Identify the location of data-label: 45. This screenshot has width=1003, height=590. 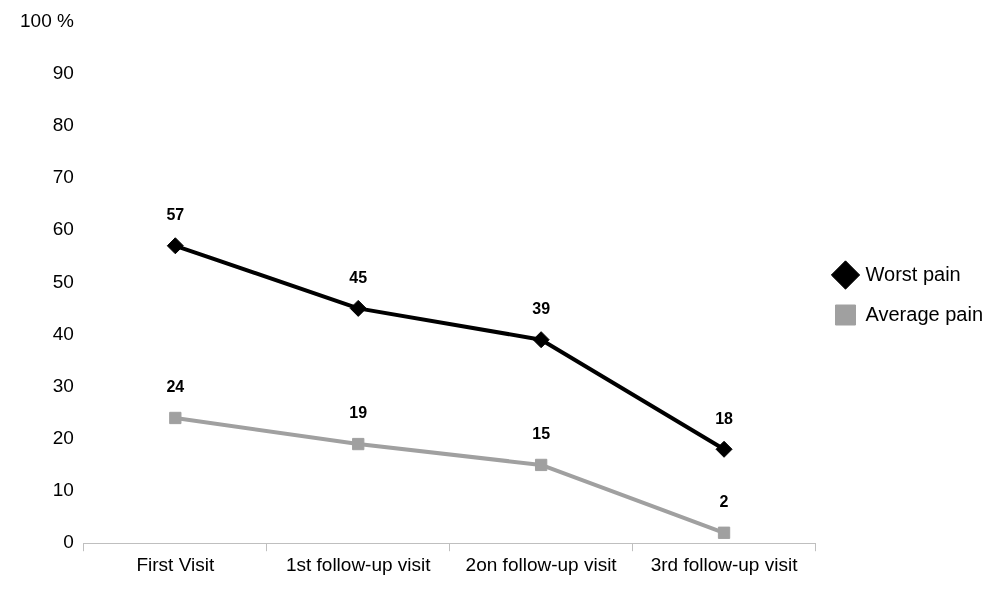
(358, 277).